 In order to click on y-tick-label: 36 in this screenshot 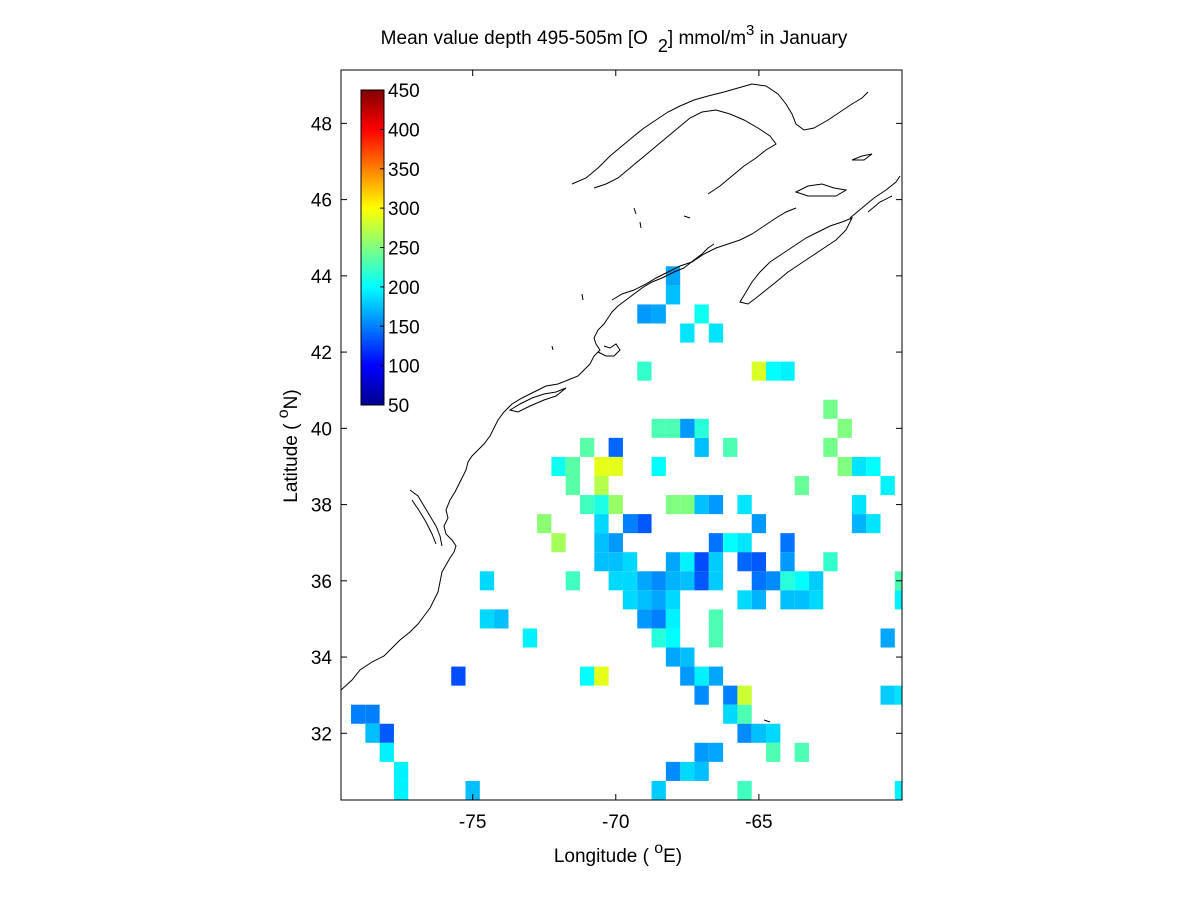, I will do `click(321, 582)`.